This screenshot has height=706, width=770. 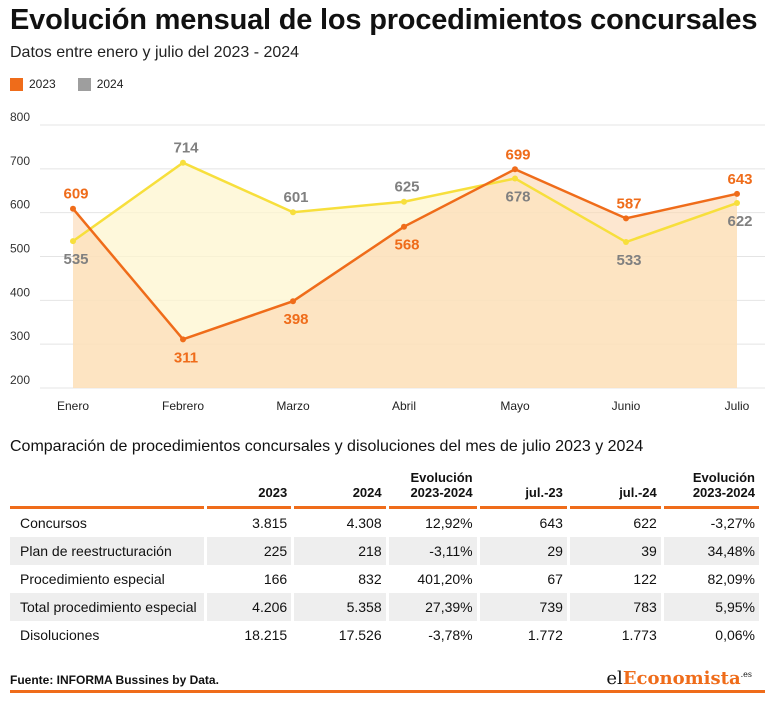 I want to click on table-row: Concursos 3.815 4.308 12,92% 643 622 -3,27%, so click(x=384, y=523).